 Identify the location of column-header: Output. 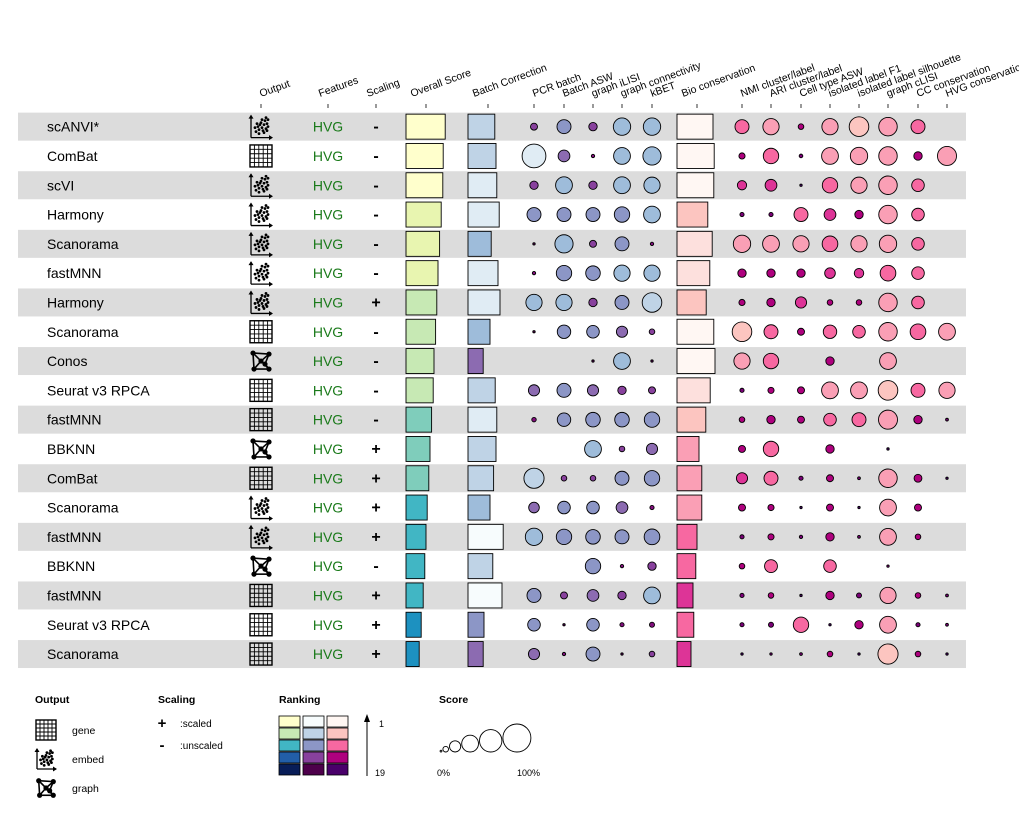
(275, 89).